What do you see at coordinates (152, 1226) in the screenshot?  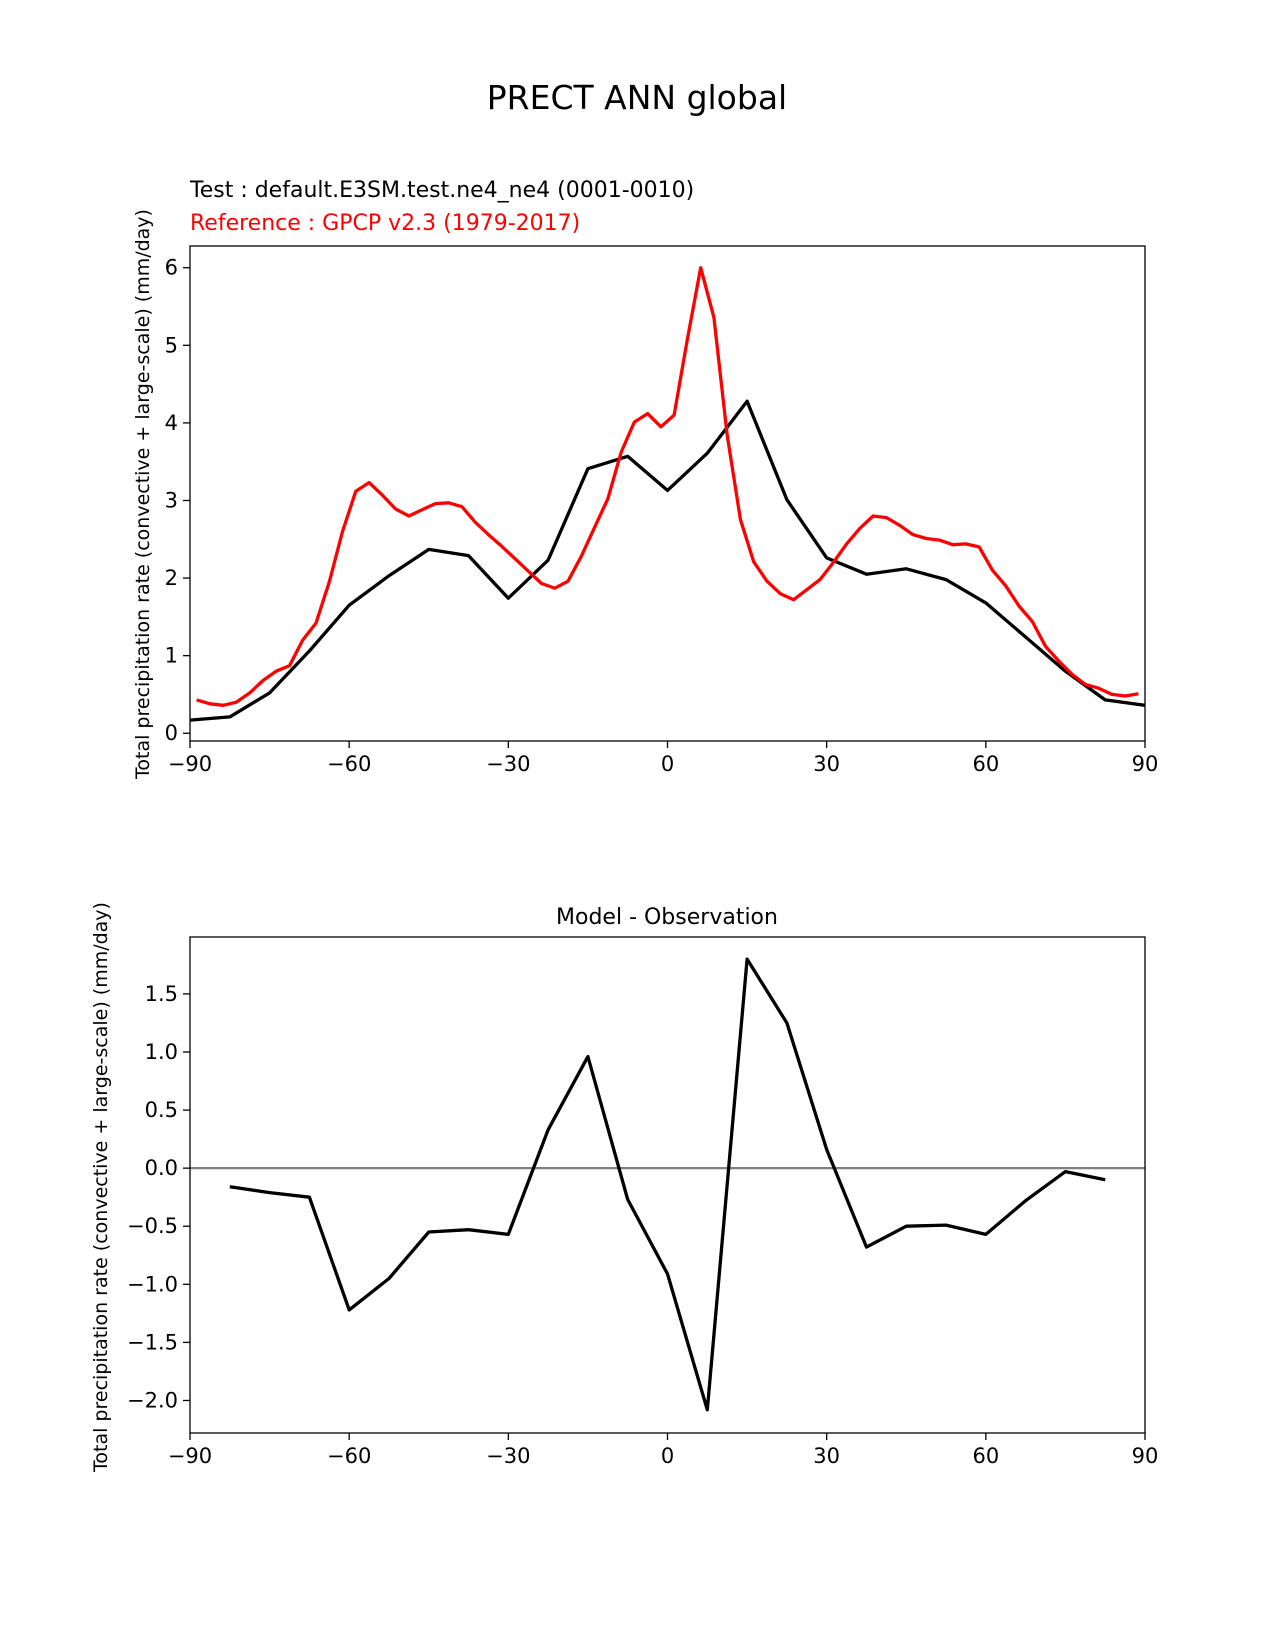 I see `y-tick-label: −0.5` at bounding box center [152, 1226].